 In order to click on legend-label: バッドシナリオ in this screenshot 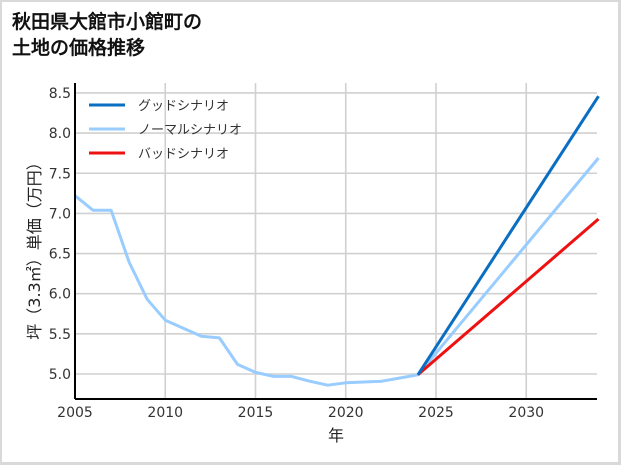, I will do `click(183, 154)`.